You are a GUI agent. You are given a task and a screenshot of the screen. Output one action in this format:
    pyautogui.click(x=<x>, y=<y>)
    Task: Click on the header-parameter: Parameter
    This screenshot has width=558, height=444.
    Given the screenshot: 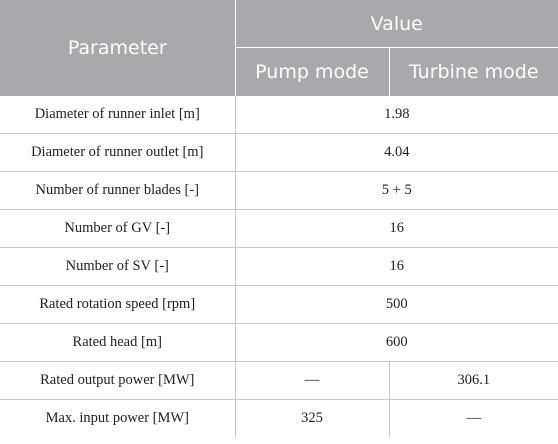 What is the action you would take?
    pyautogui.click(x=118, y=48)
    